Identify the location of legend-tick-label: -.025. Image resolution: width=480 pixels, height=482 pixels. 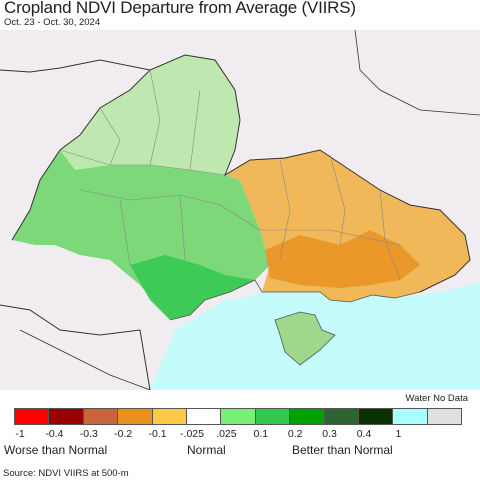
(192, 434).